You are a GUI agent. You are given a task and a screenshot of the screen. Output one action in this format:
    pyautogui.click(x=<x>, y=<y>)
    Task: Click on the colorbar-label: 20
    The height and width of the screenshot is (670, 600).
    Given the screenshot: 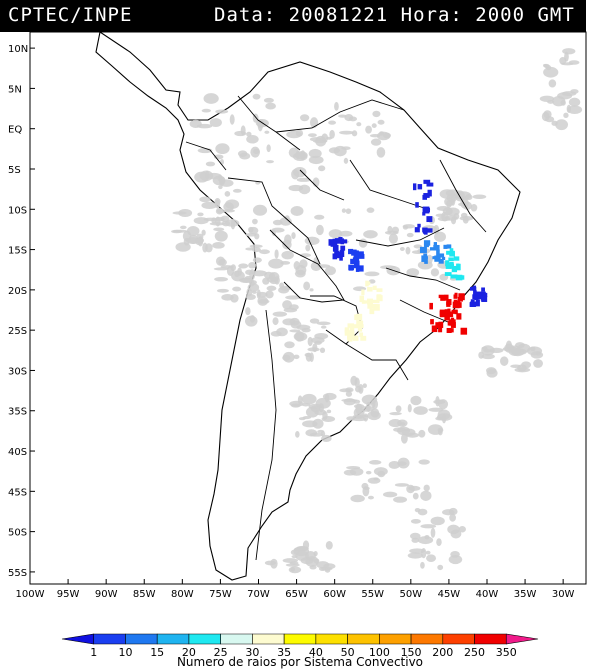 What is the action you would take?
    pyautogui.click(x=189, y=652)
    